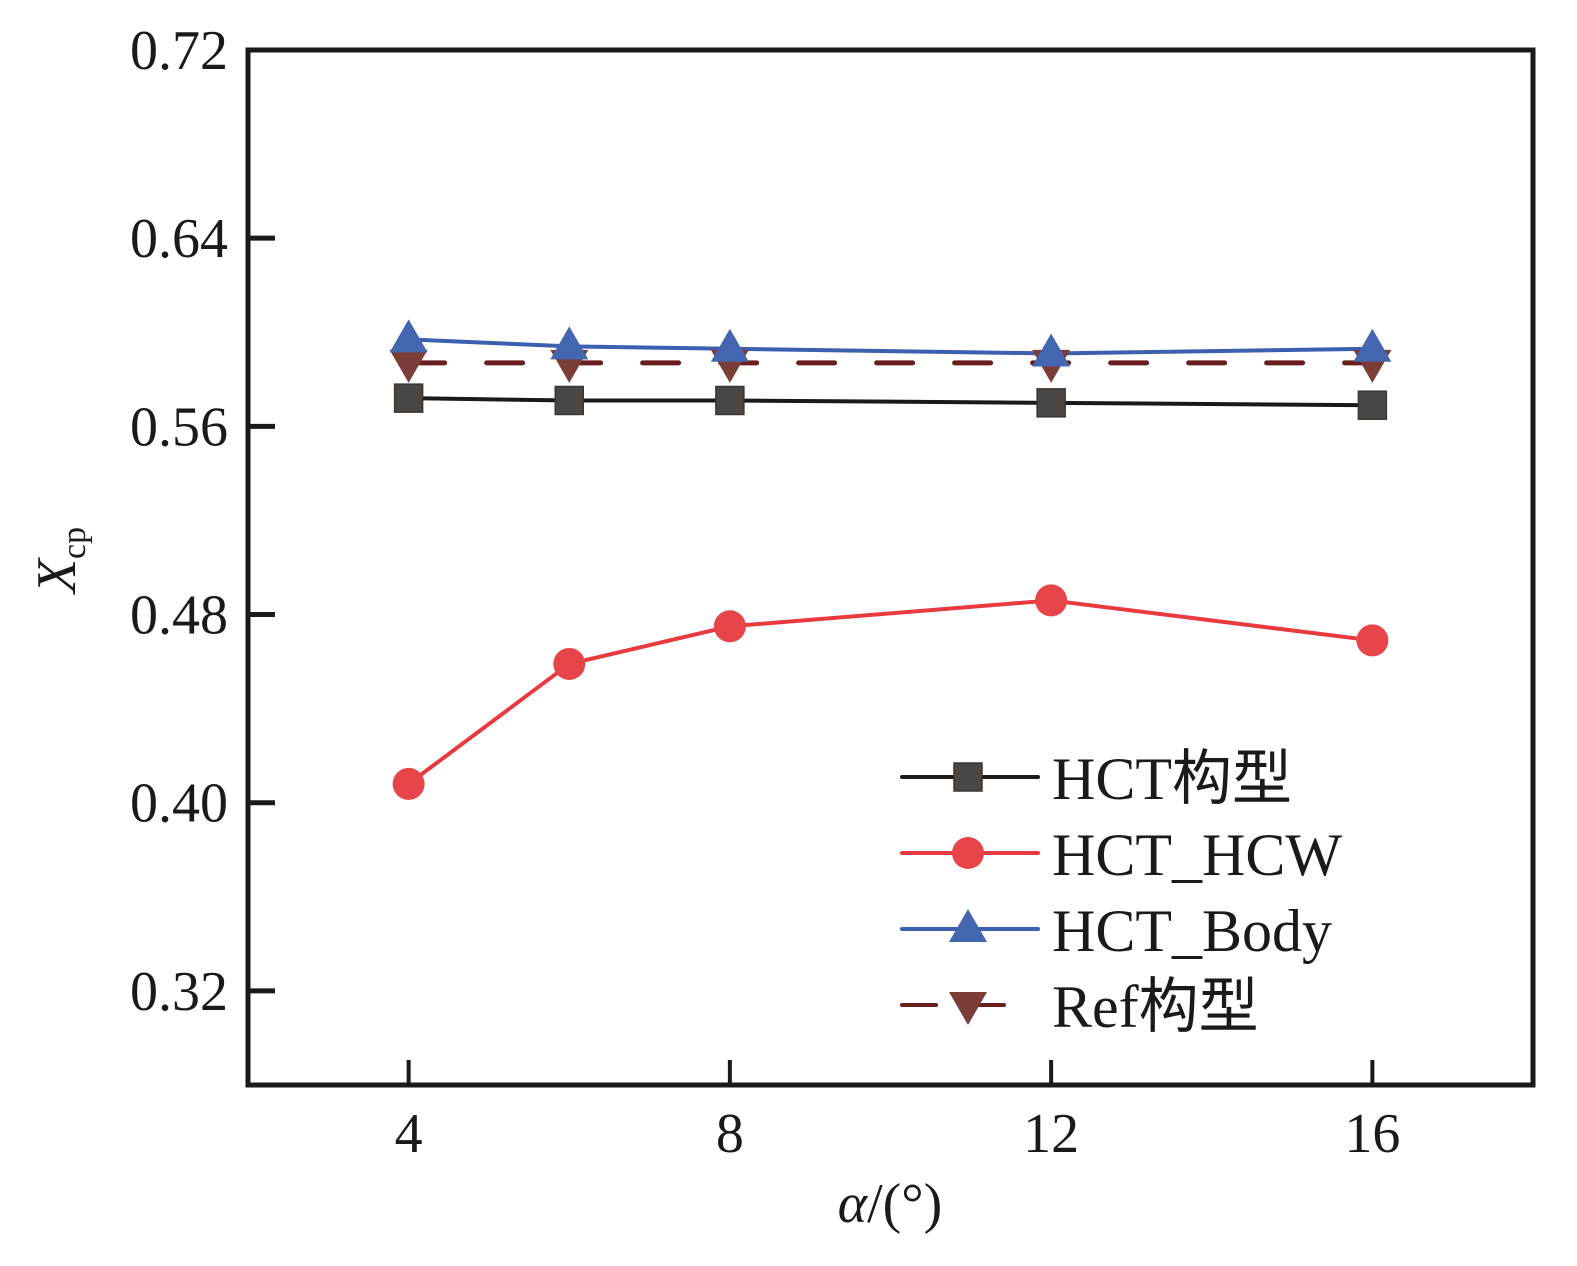 This screenshot has height=1266, width=1577. I want to click on x-axis-label: α/(°), so click(890, 1204).